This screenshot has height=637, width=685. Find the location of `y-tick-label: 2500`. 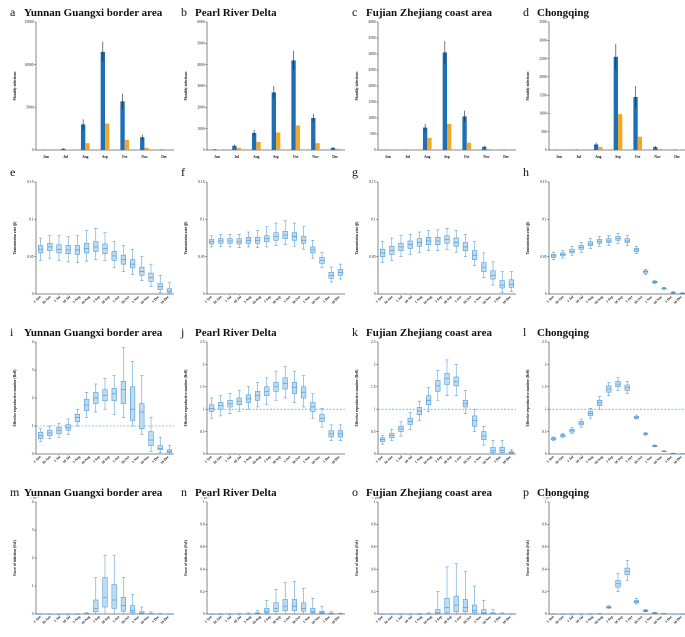

y-tick-label: 2500 is located at coordinates (542, 59).